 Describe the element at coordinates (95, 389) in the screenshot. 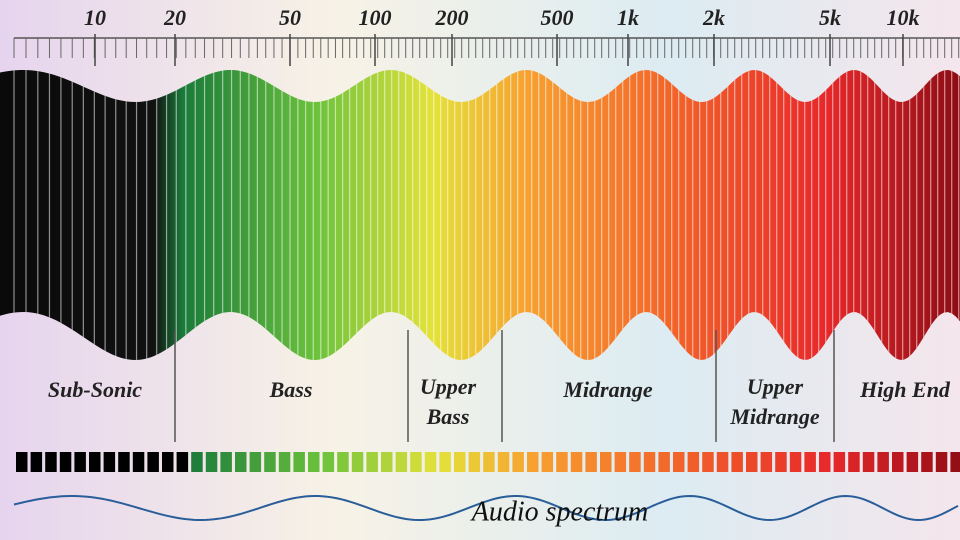

I see `band-label: Sub-Sonic` at that location.